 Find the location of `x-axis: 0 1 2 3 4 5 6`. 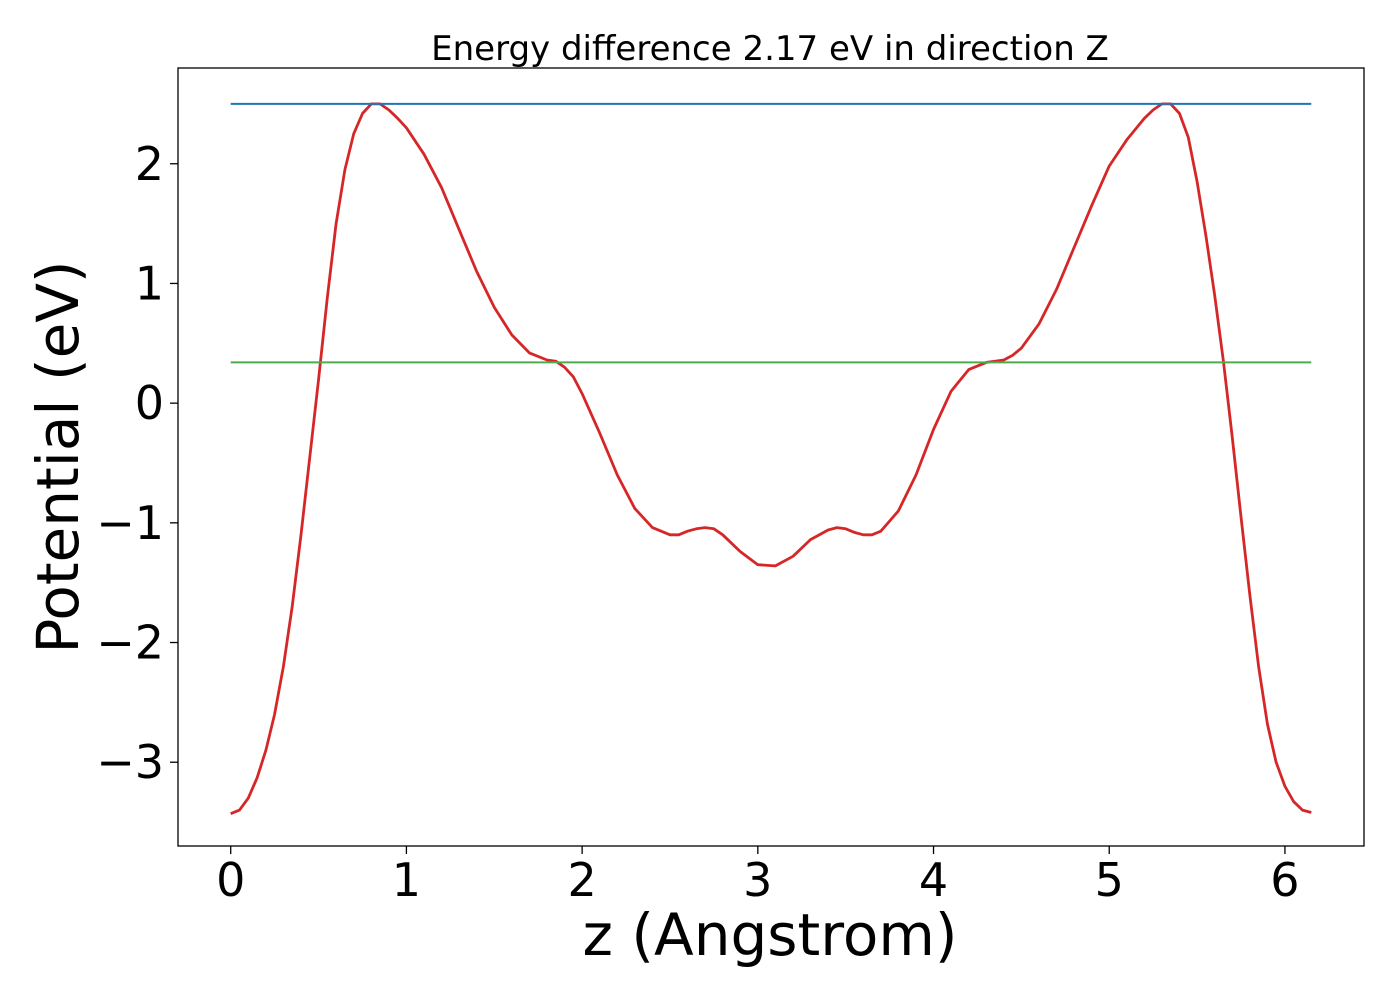

x-axis: 0 1 2 3 4 5 6 is located at coordinates (758, 876).